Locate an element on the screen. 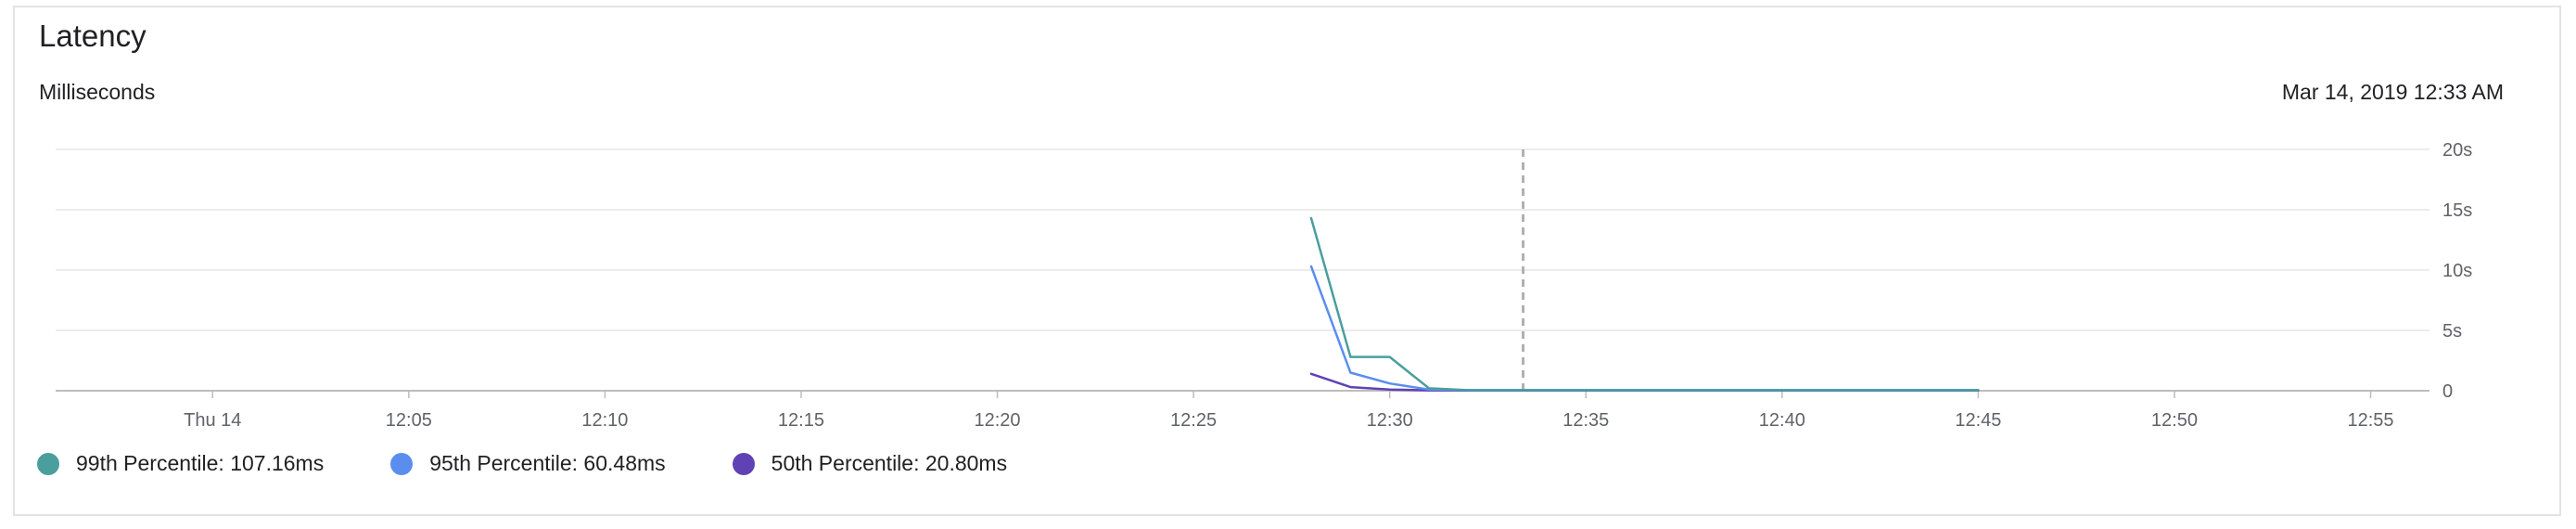  legend-label-95th: 95th Percentile: 60.48ms is located at coordinates (548, 463).